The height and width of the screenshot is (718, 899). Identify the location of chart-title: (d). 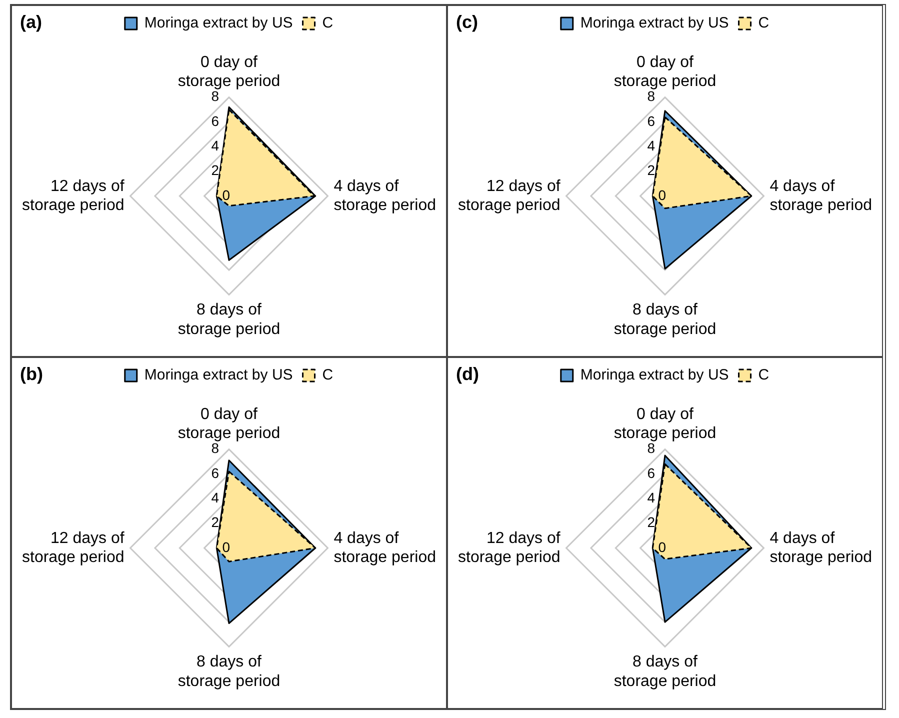
(467, 374).